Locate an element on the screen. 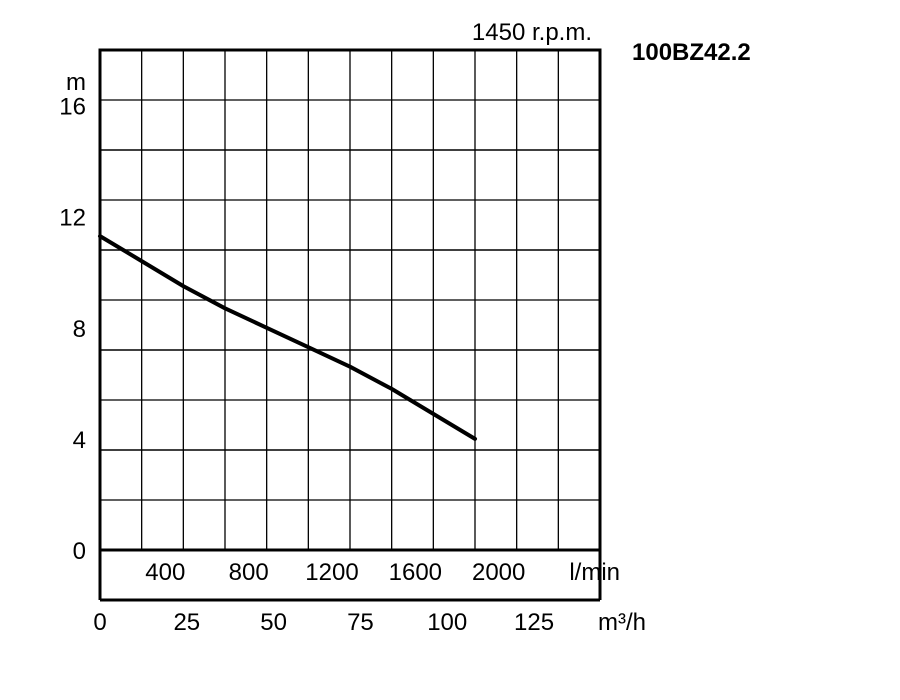 The image size is (900, 700). y-tick-label: 16 is located at coordinates (72, 107).